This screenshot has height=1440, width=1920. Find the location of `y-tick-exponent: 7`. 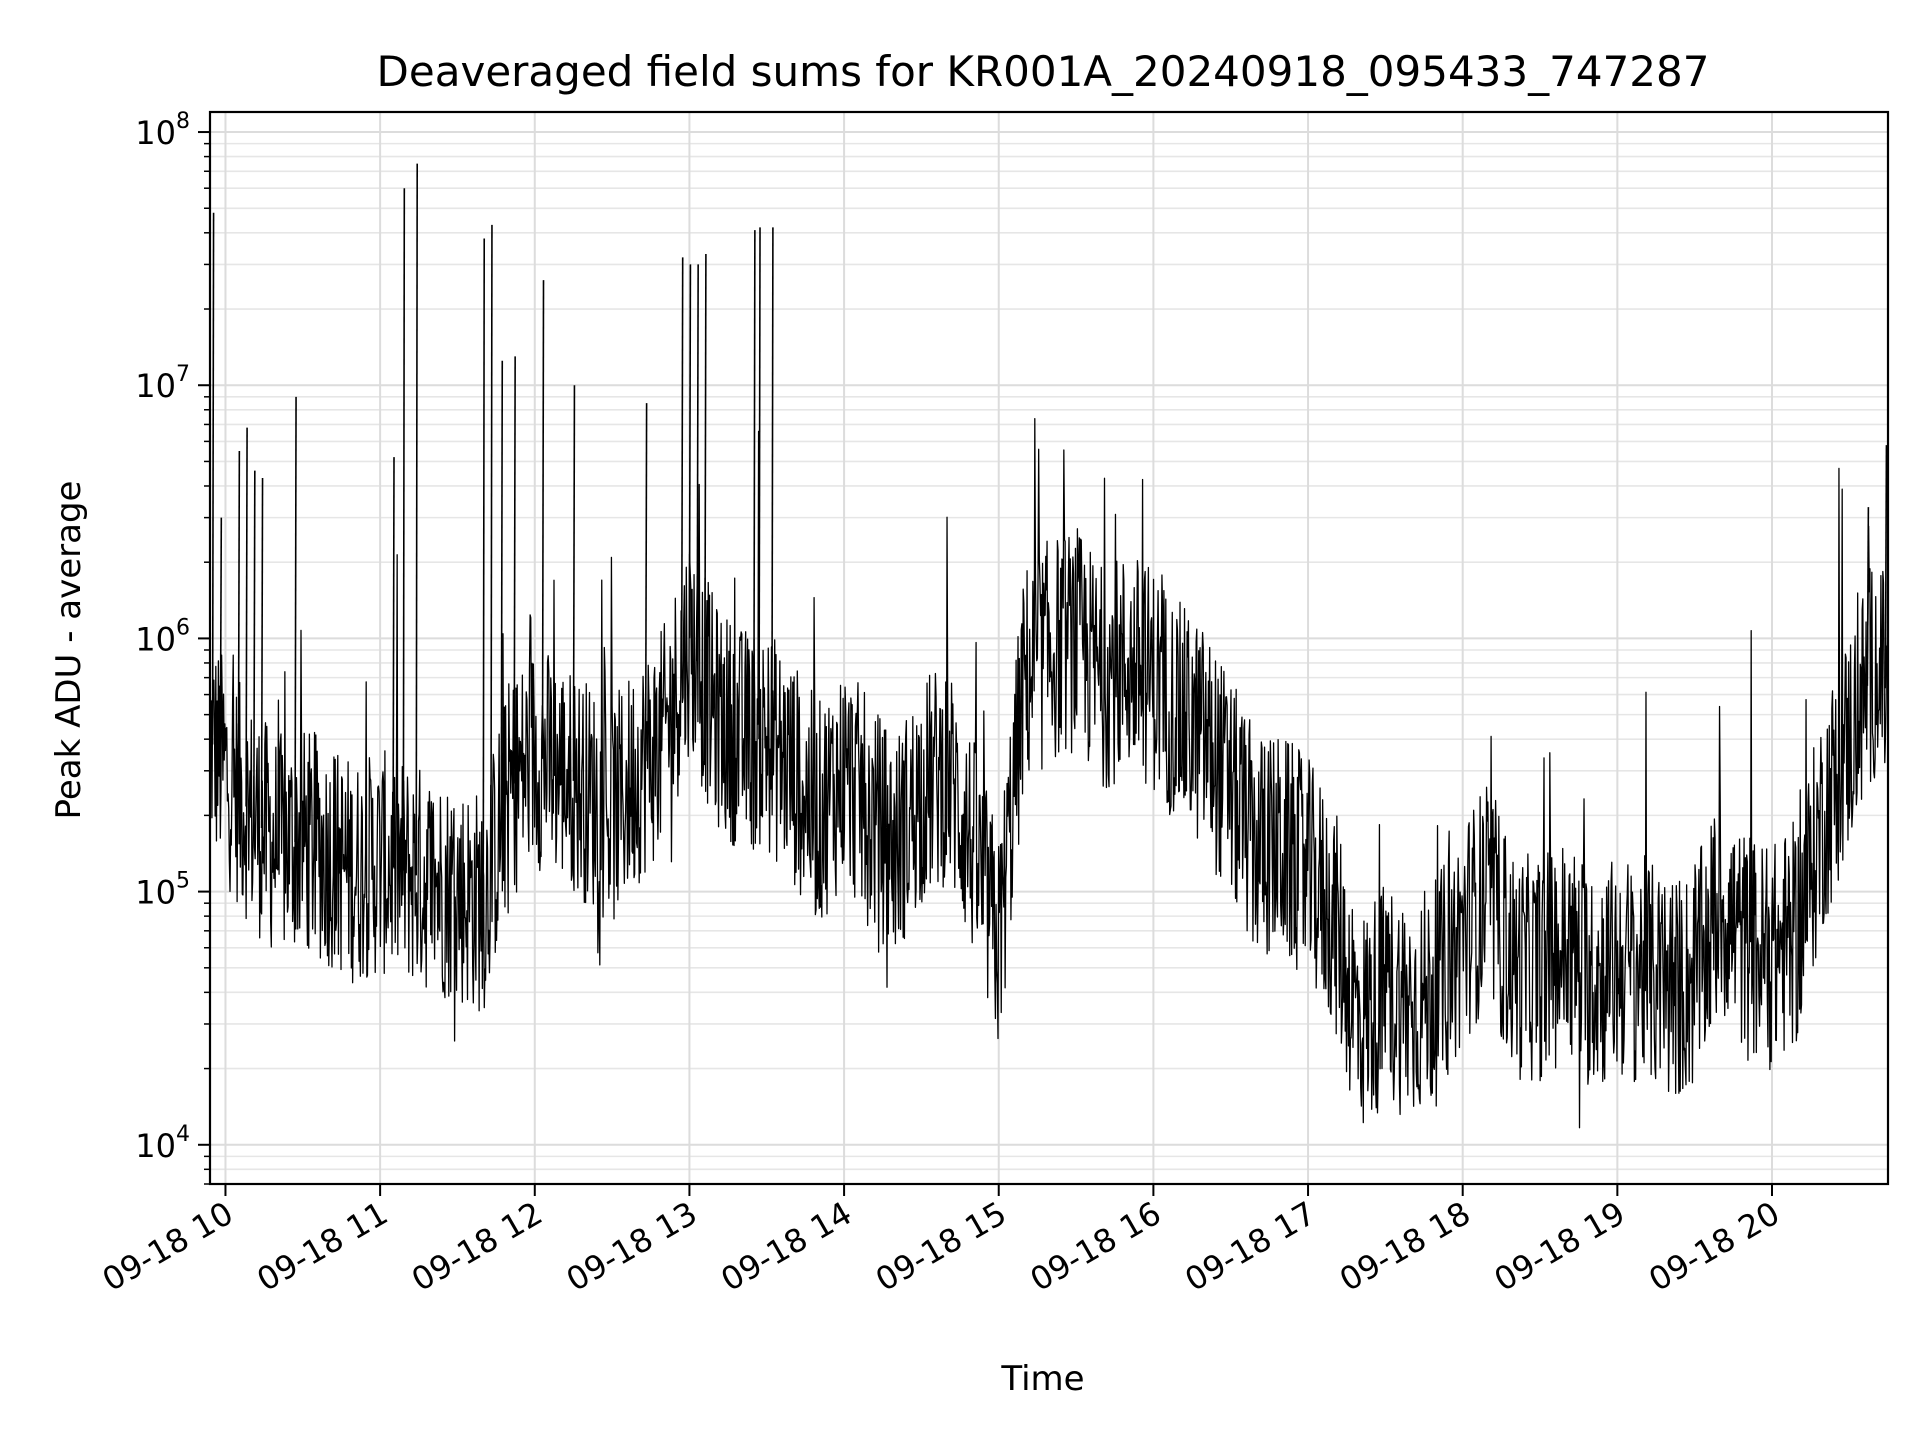

y-tick-exponent: 7 is located at coordinates (183, 374).